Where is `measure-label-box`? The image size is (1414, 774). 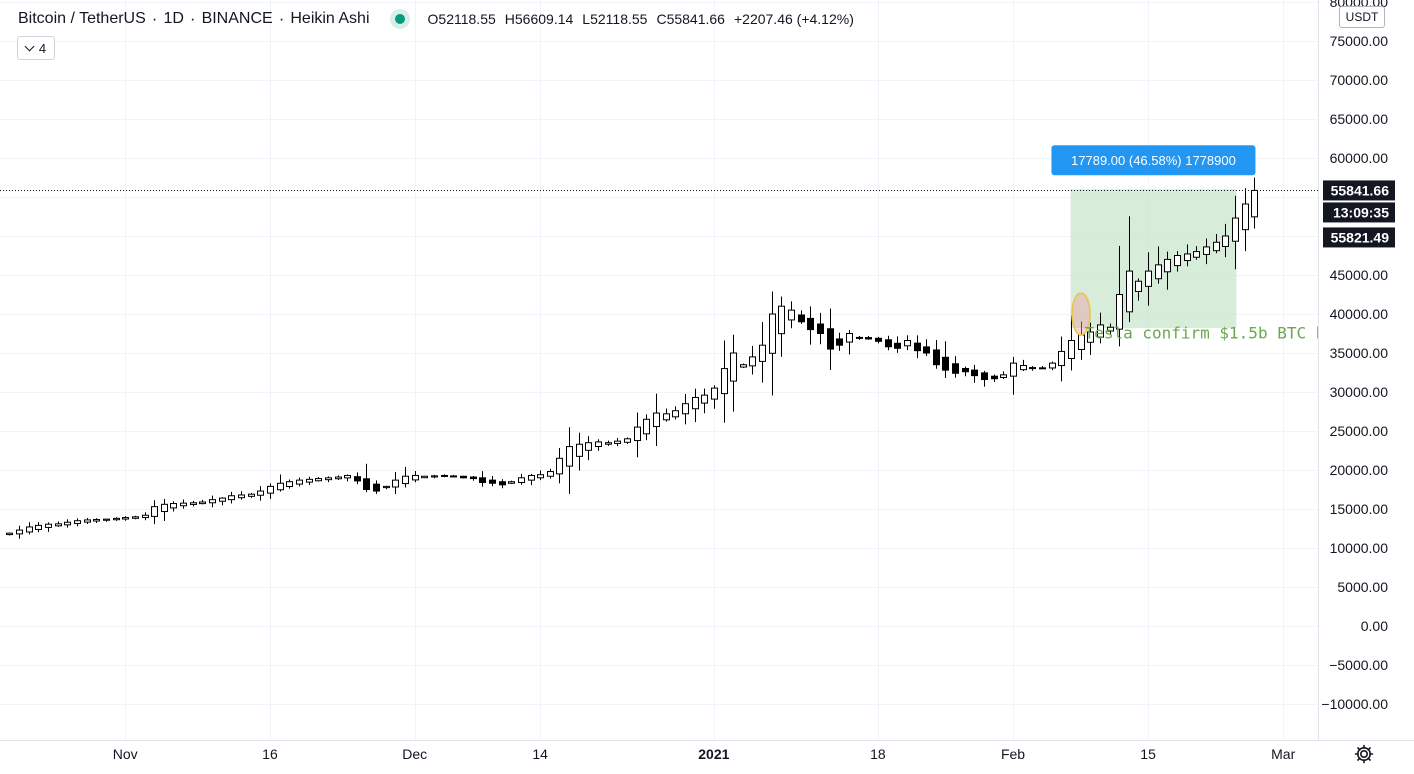 measure-label-box is located at coordinates (1153, 160).